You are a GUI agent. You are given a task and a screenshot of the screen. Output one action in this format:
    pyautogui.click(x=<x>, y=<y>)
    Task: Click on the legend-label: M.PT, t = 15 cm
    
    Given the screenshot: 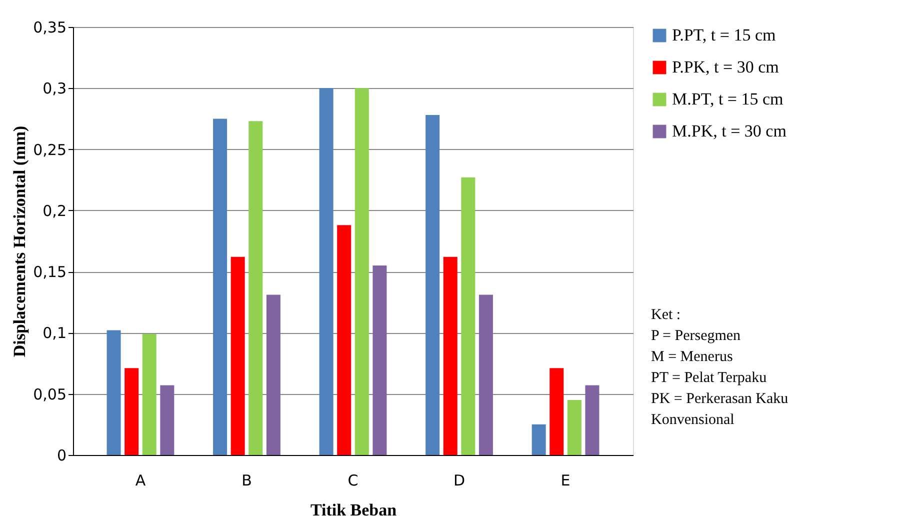 What is the action you would take?
    pyautogui.click(x=728, y=99)
    